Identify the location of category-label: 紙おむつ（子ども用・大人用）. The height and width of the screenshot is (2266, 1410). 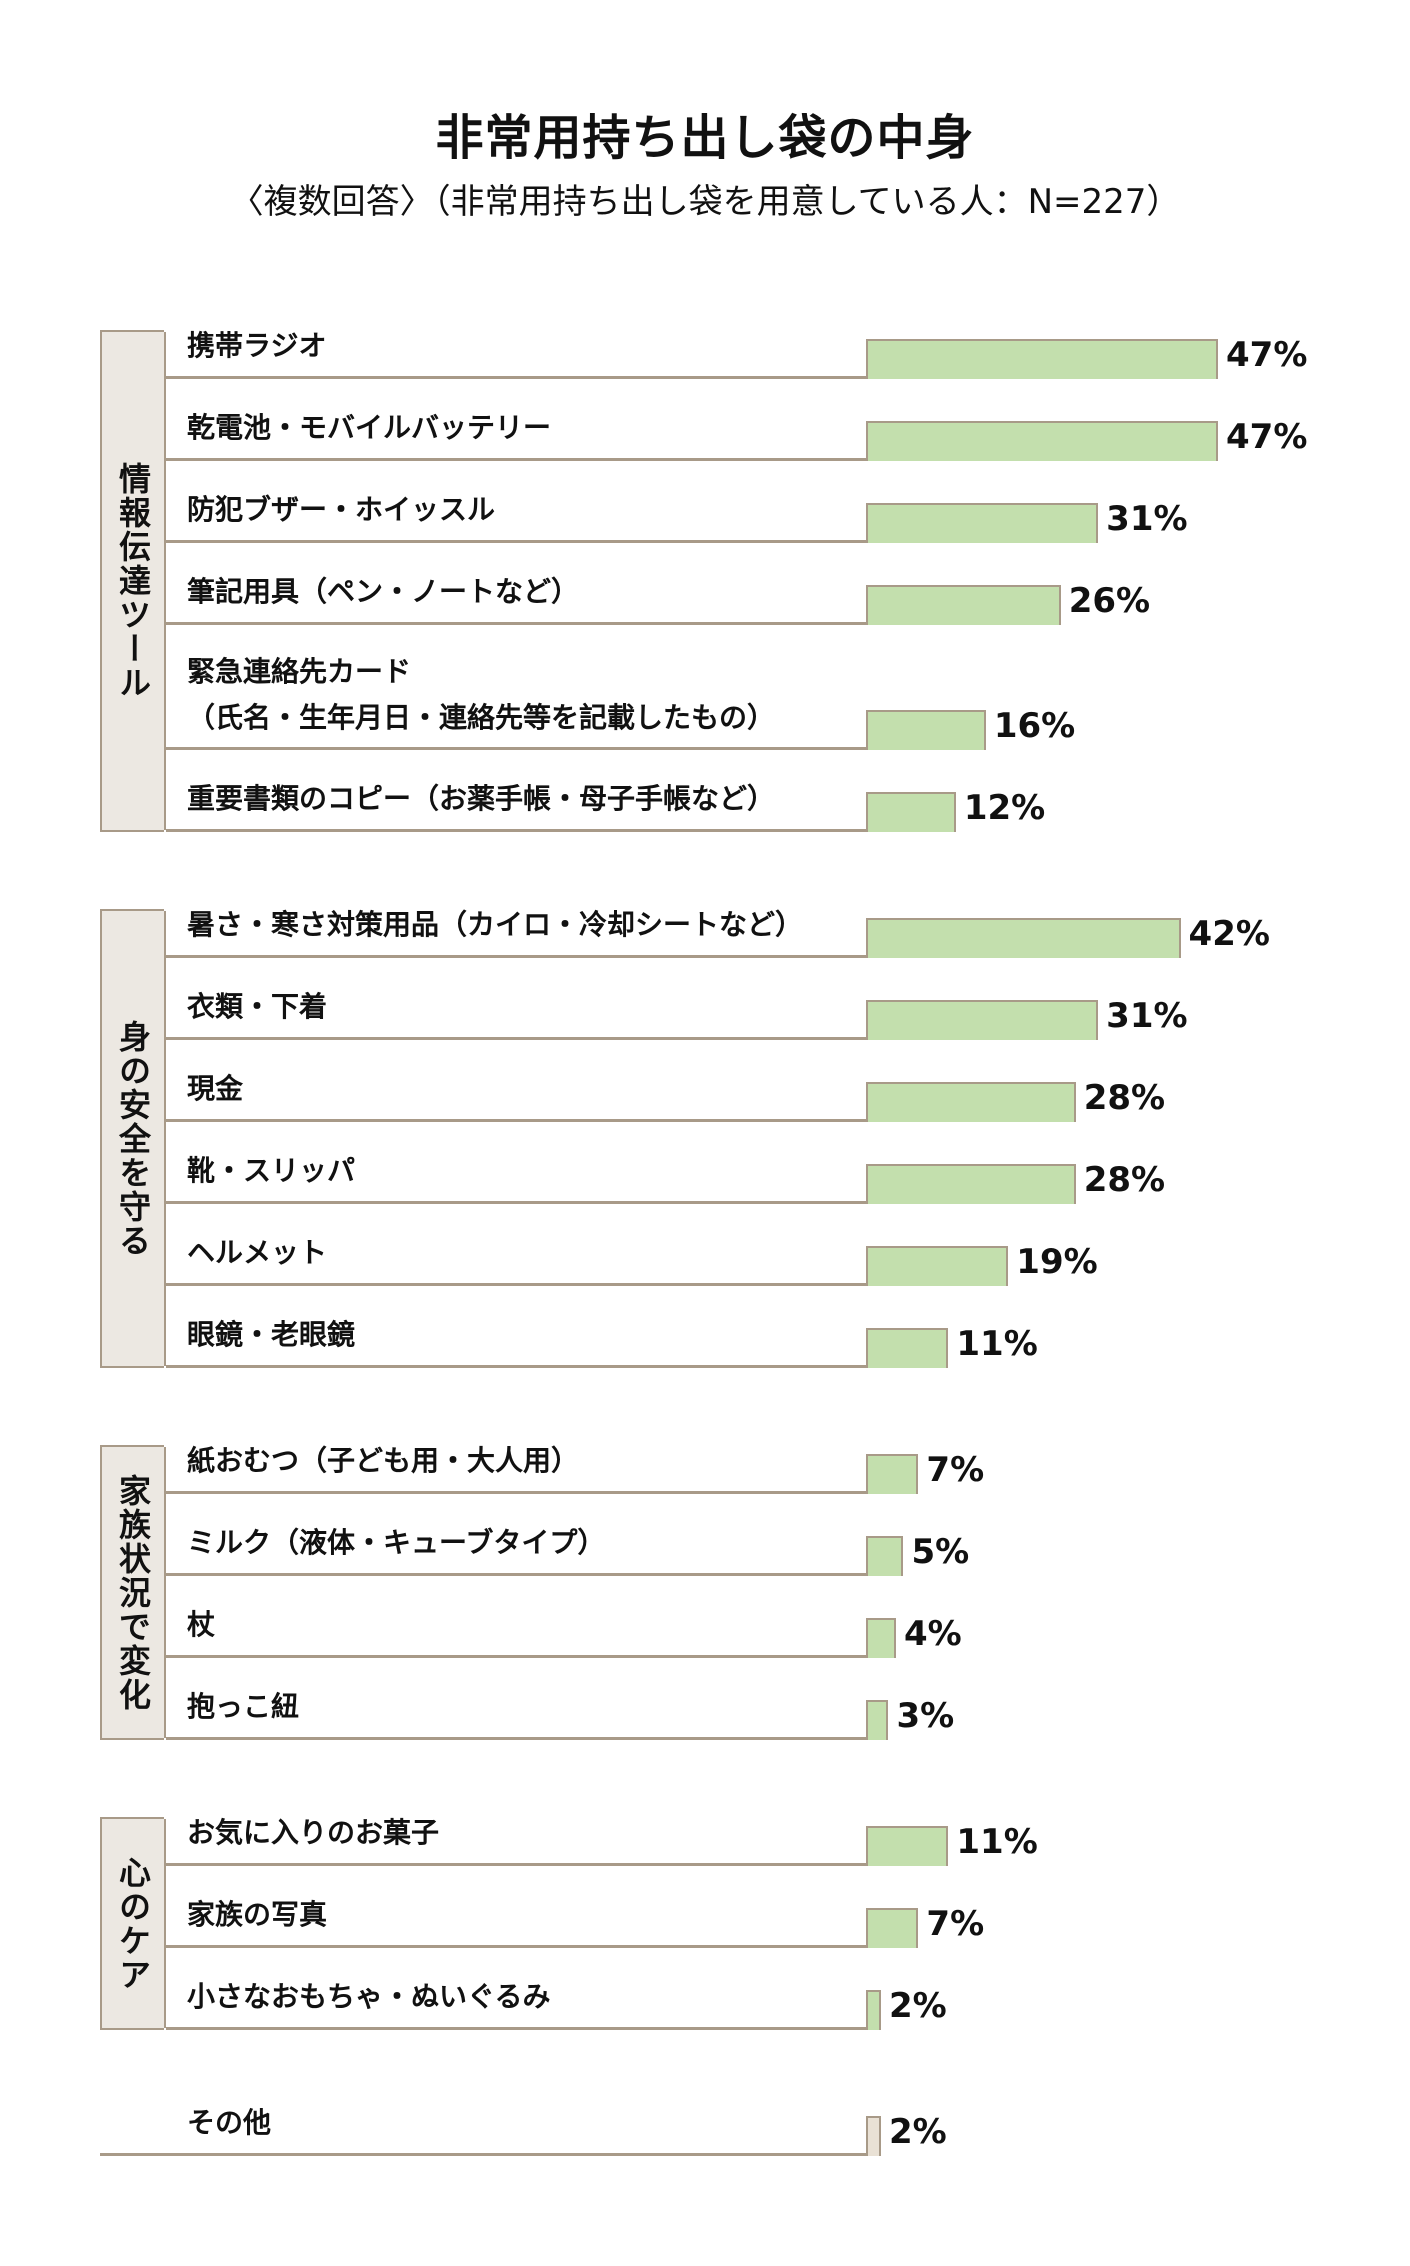
(383, 1460).